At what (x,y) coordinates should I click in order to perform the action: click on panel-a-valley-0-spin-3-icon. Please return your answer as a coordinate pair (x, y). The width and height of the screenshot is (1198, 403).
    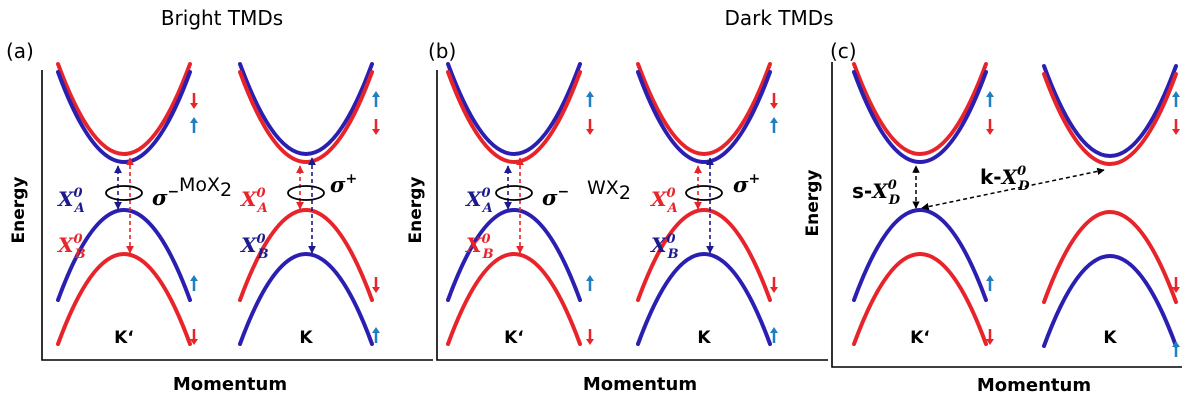
    Looking at the image, I should click on (194, 337).